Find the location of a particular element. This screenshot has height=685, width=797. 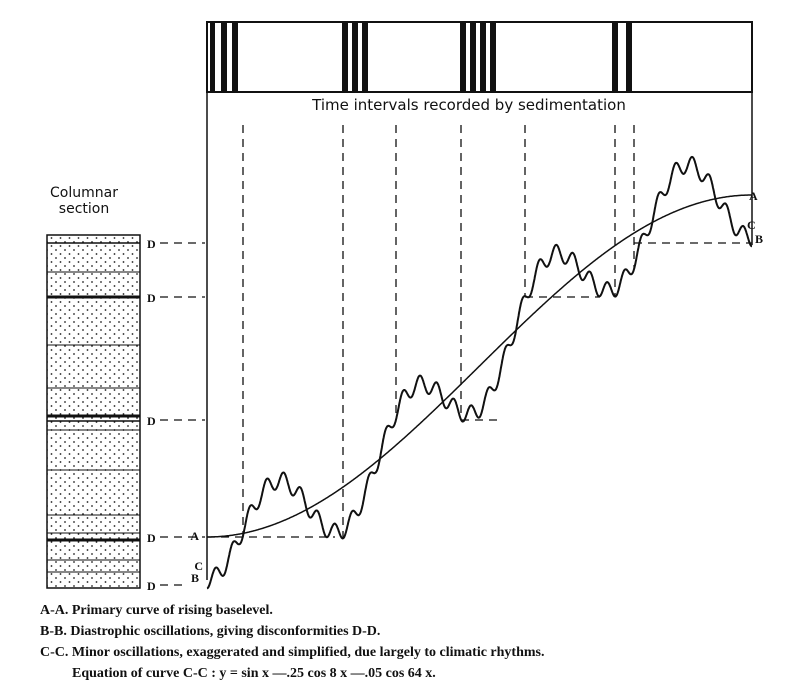

column-title: section is located at coordinates (84, 209).